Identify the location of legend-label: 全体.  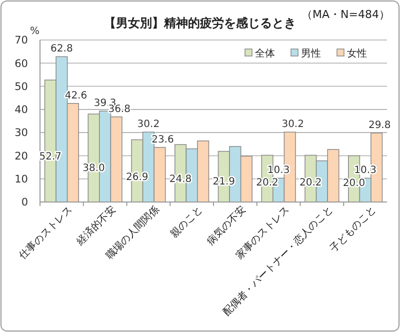
(265, 54).